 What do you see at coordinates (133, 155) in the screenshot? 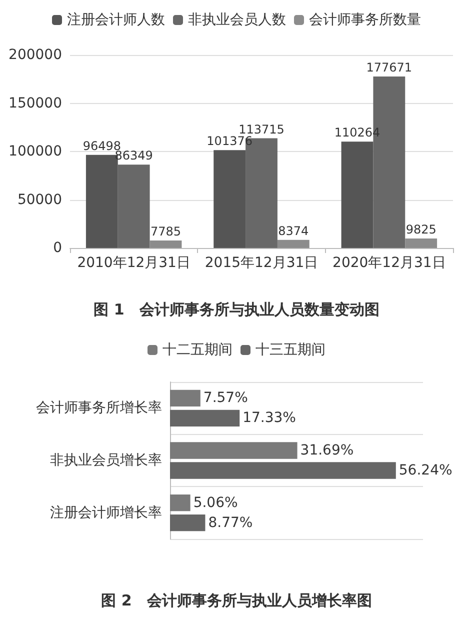
I see `data-label: 86349` at bounding box center [133, 155].